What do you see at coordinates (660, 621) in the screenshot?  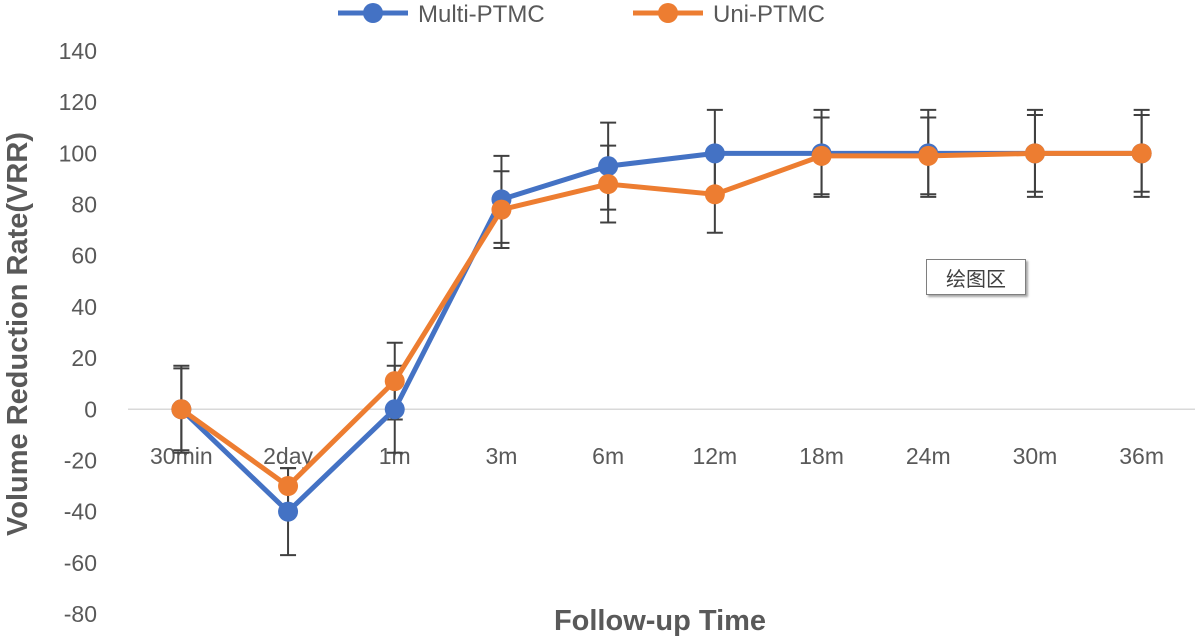 I see `x-axis-title: Follow-up Time` at bounding box center [660, 621].